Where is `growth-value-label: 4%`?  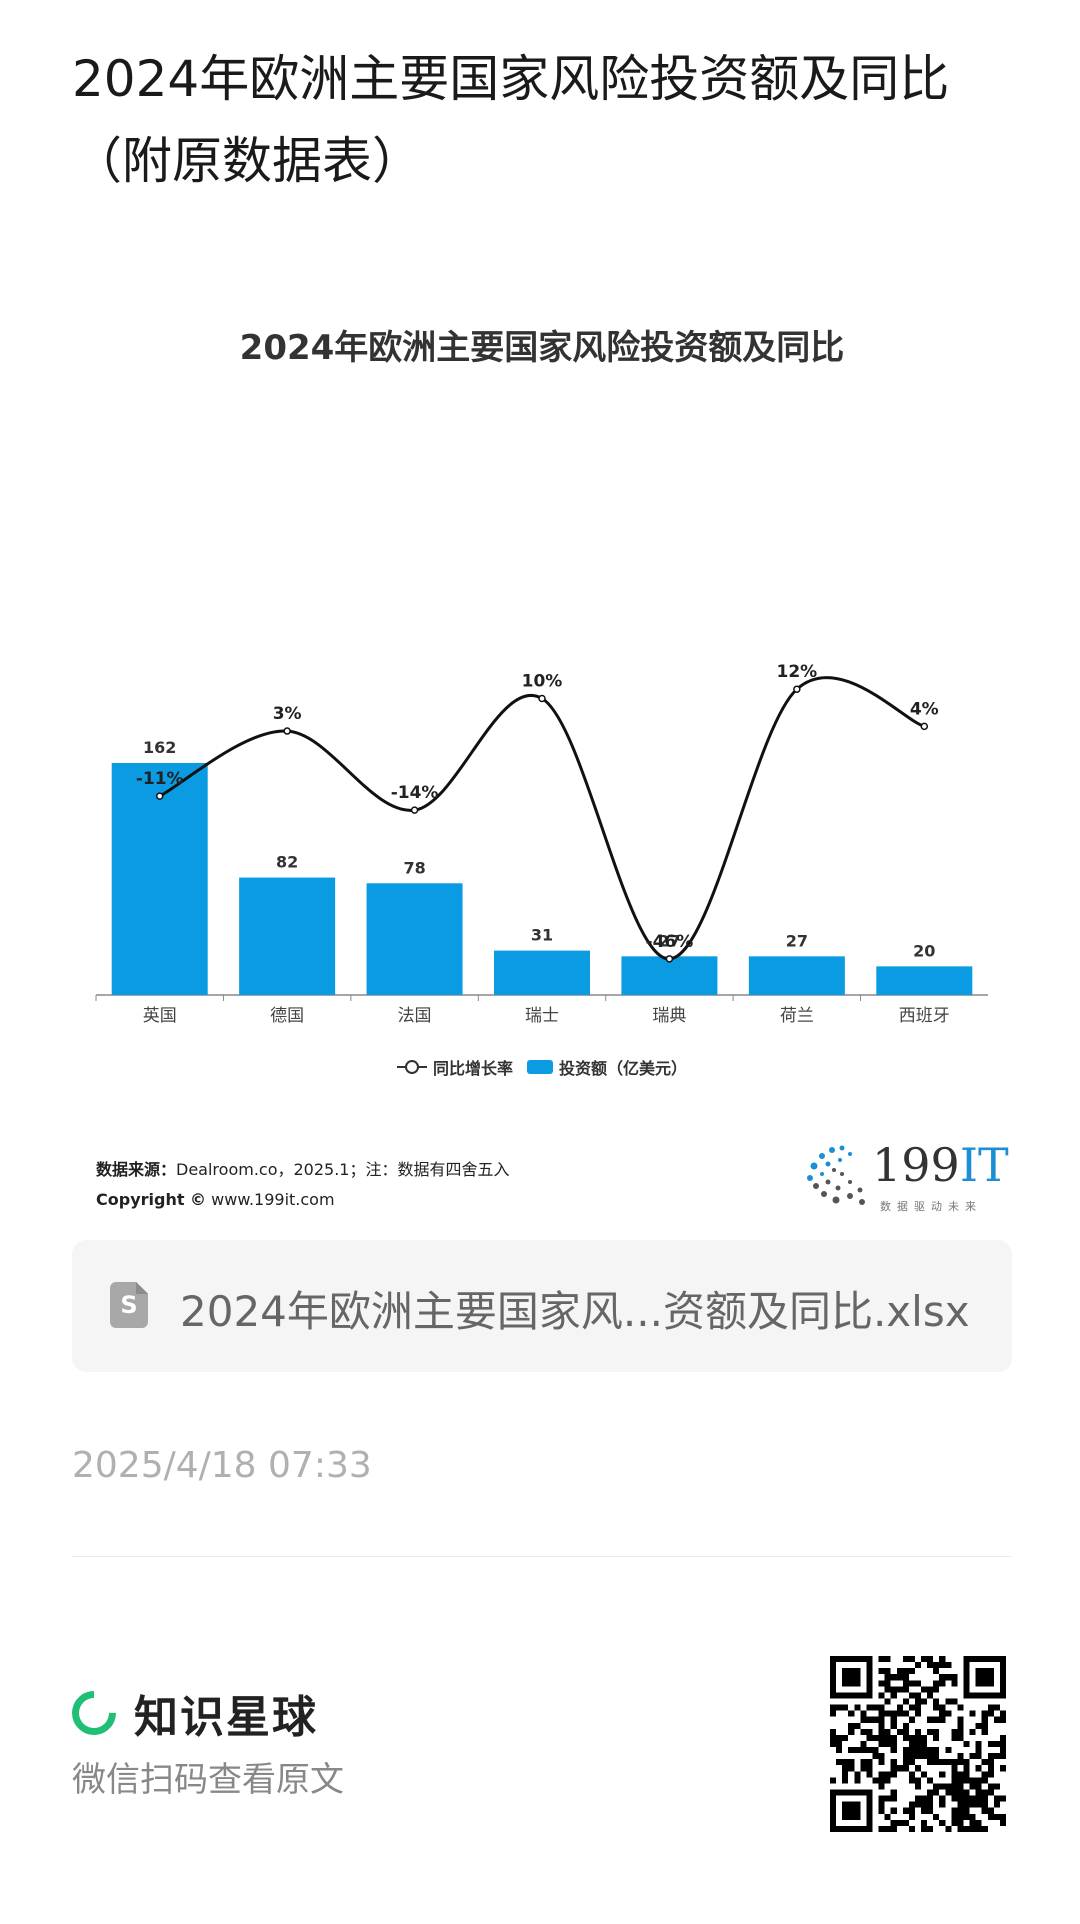 growth-value-label: 4% is located at coordinates (924, 709).